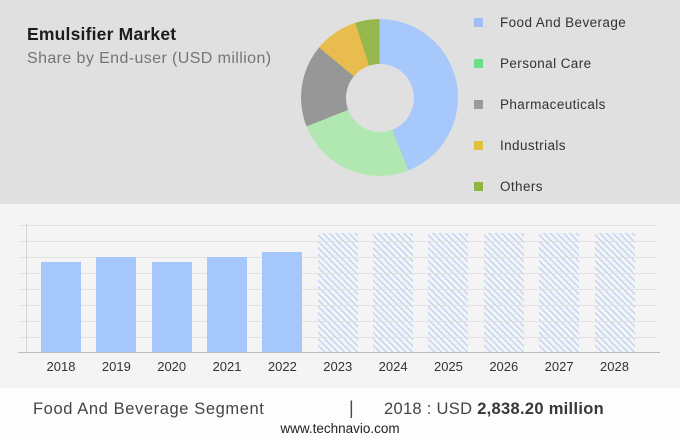 The height and width of the screenshot is (440, 680). I want to click on x-tick-label: 2021, so click(227, 366).